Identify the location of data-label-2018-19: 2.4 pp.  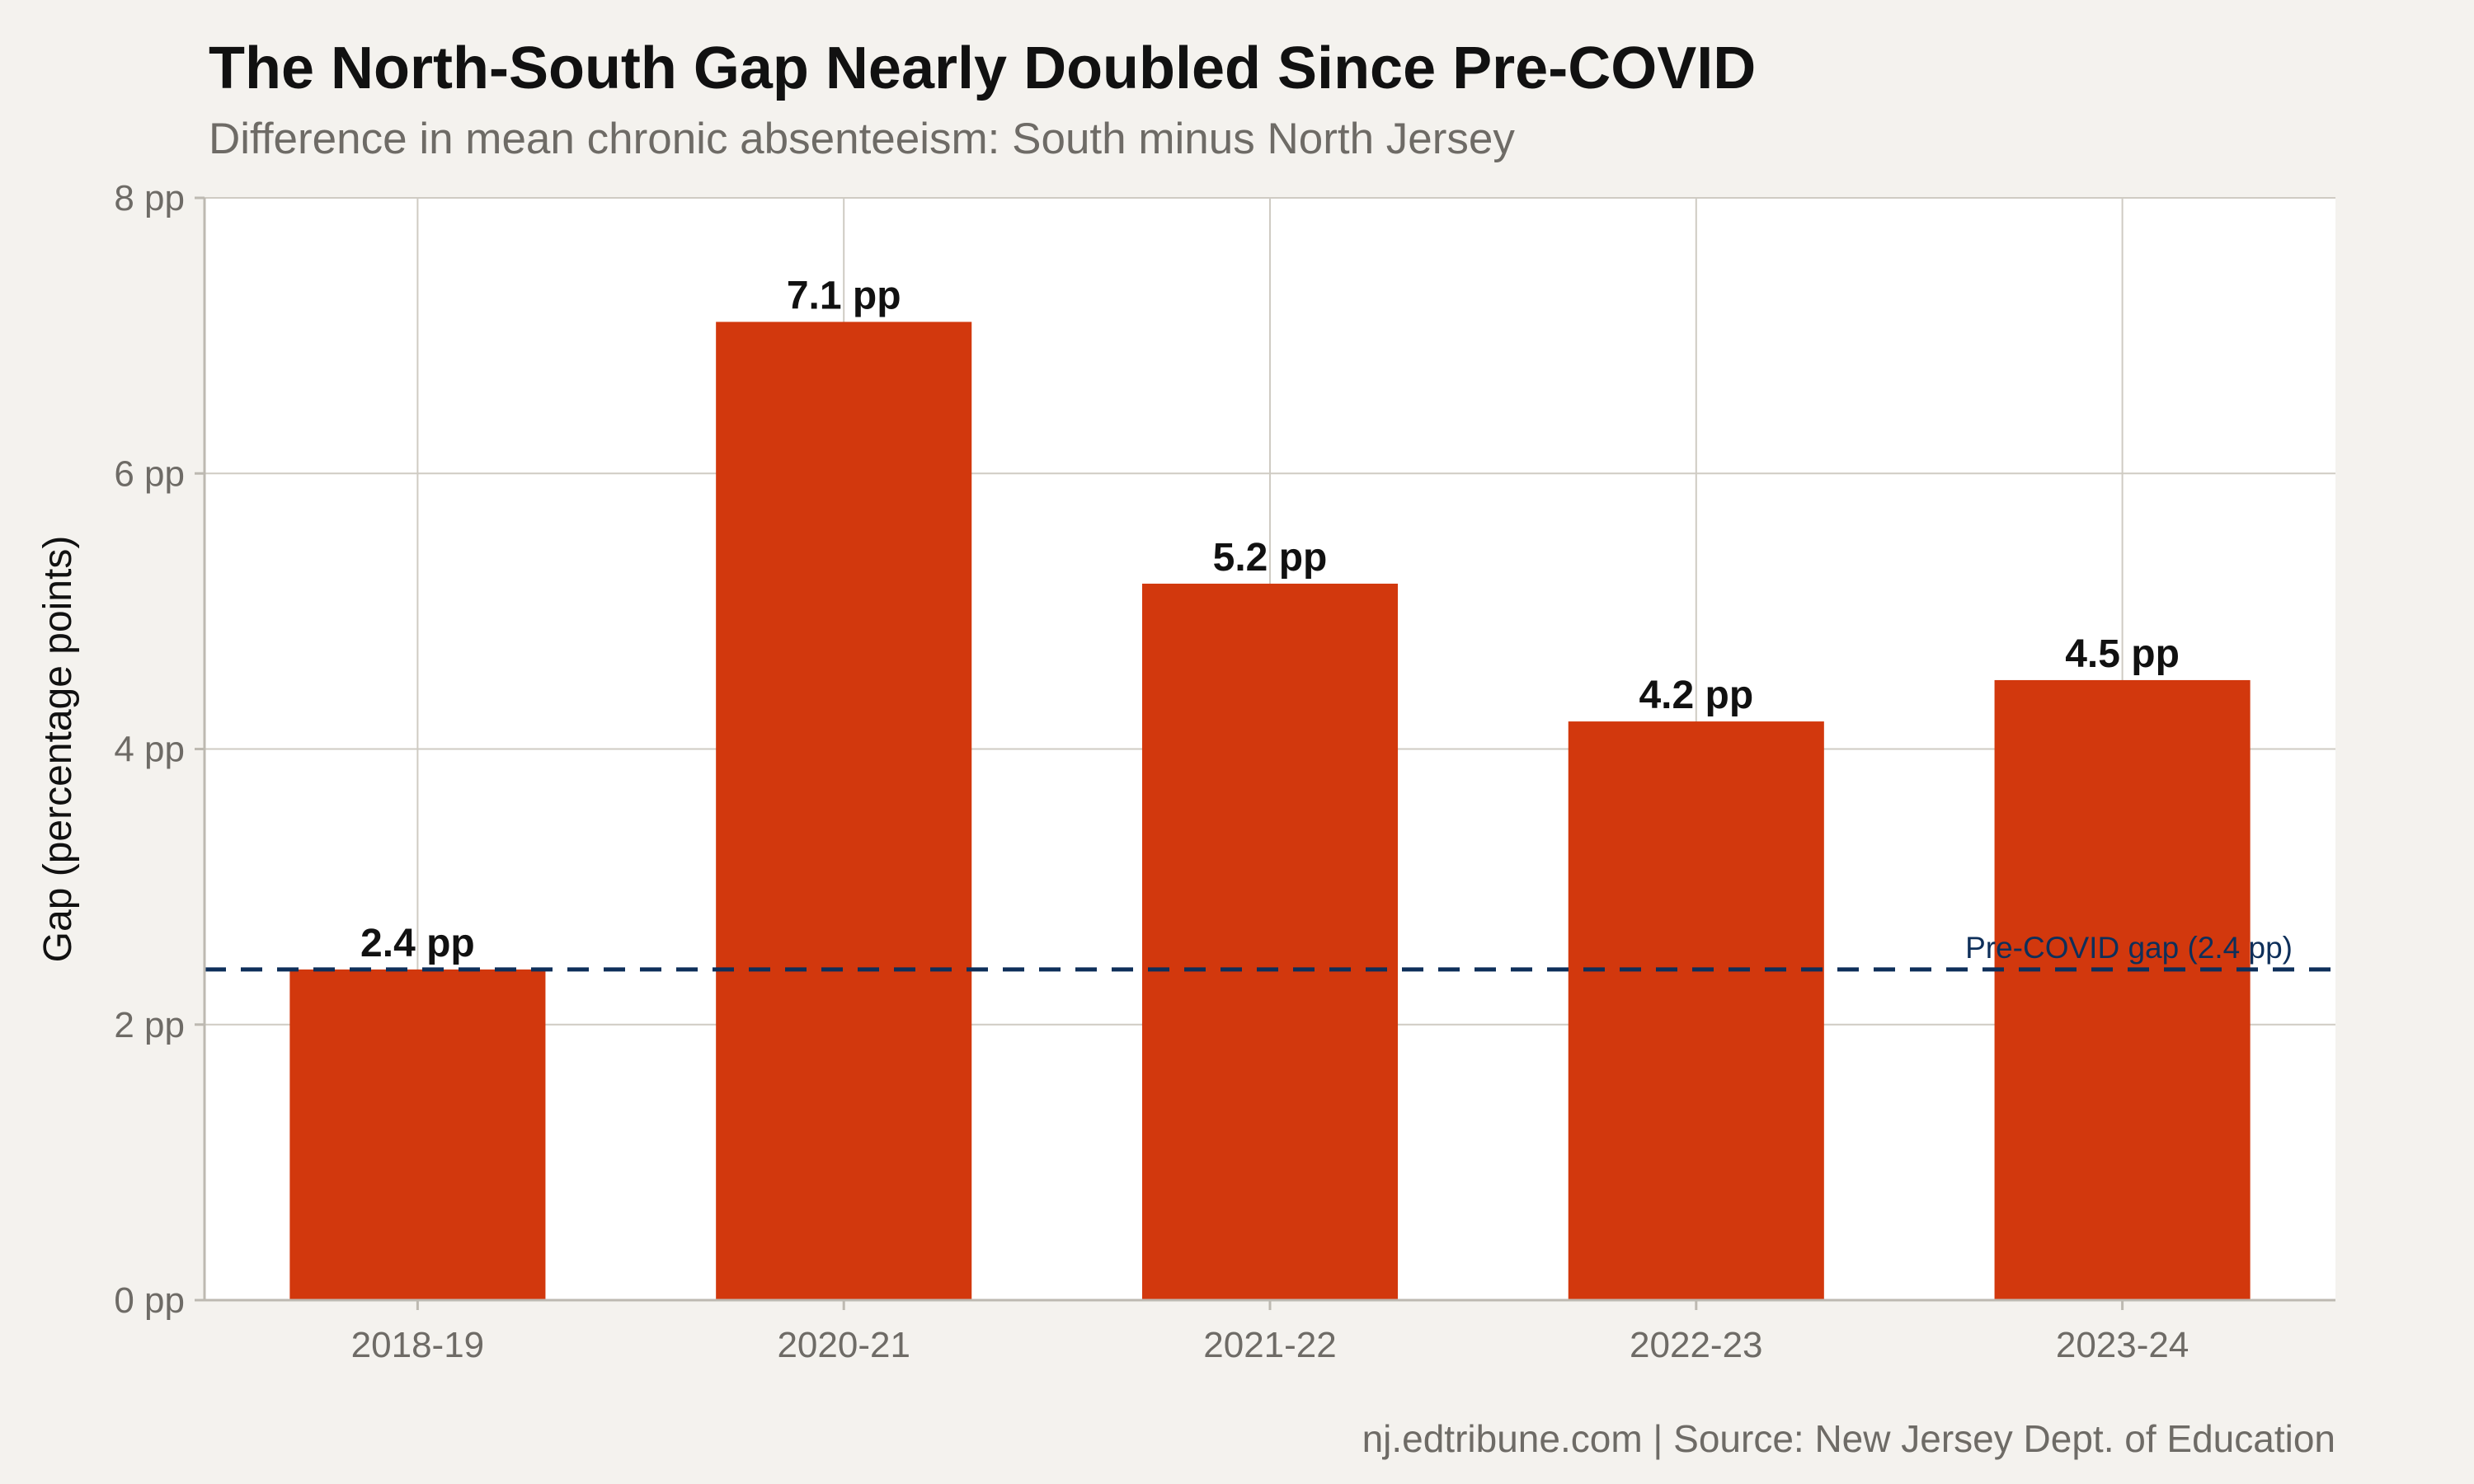
(417, 943).